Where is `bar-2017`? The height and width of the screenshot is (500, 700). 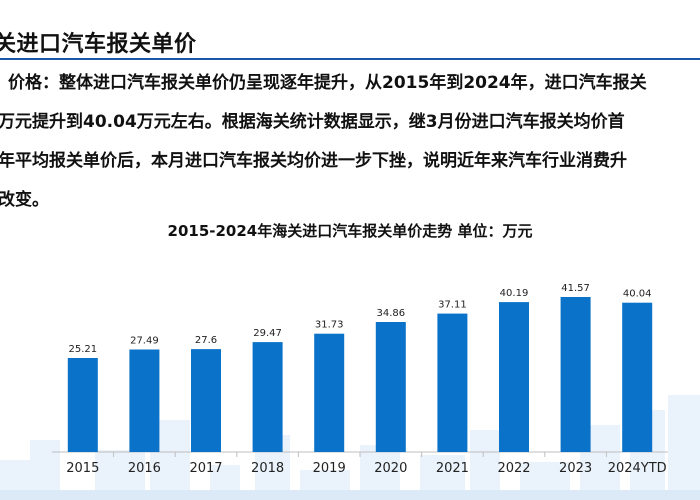
bar-2017 is located at coordinates (206, 400).